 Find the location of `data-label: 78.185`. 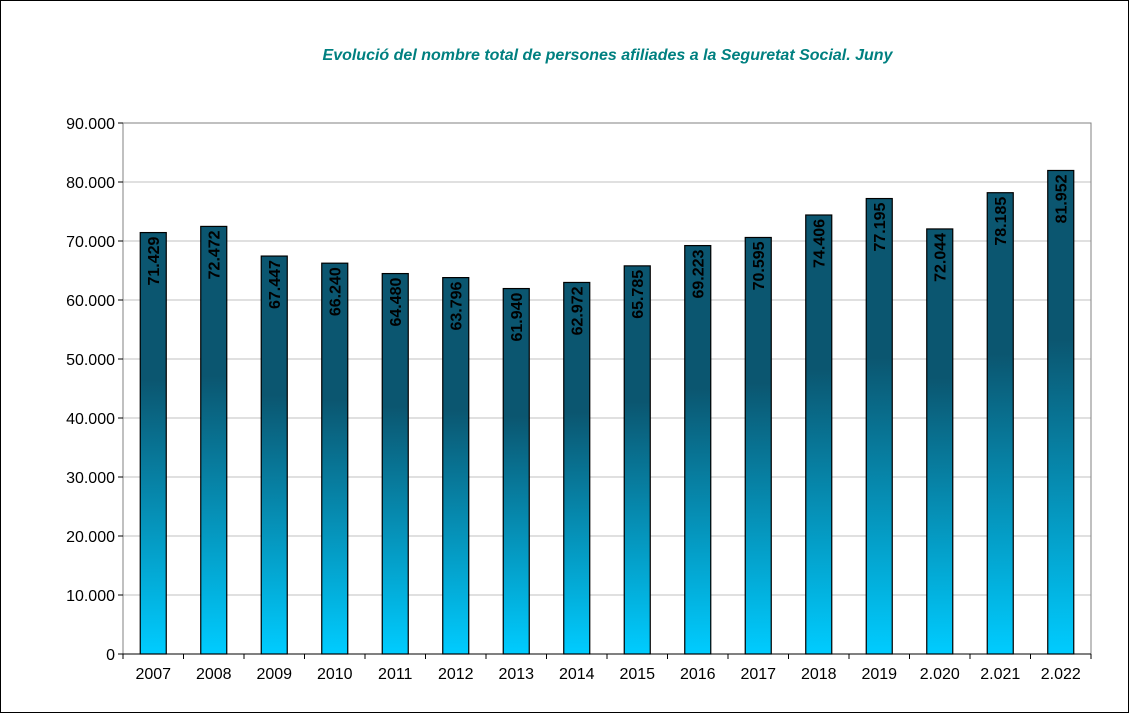

data-label: 78.185 is located at coordinates (1001, 221).